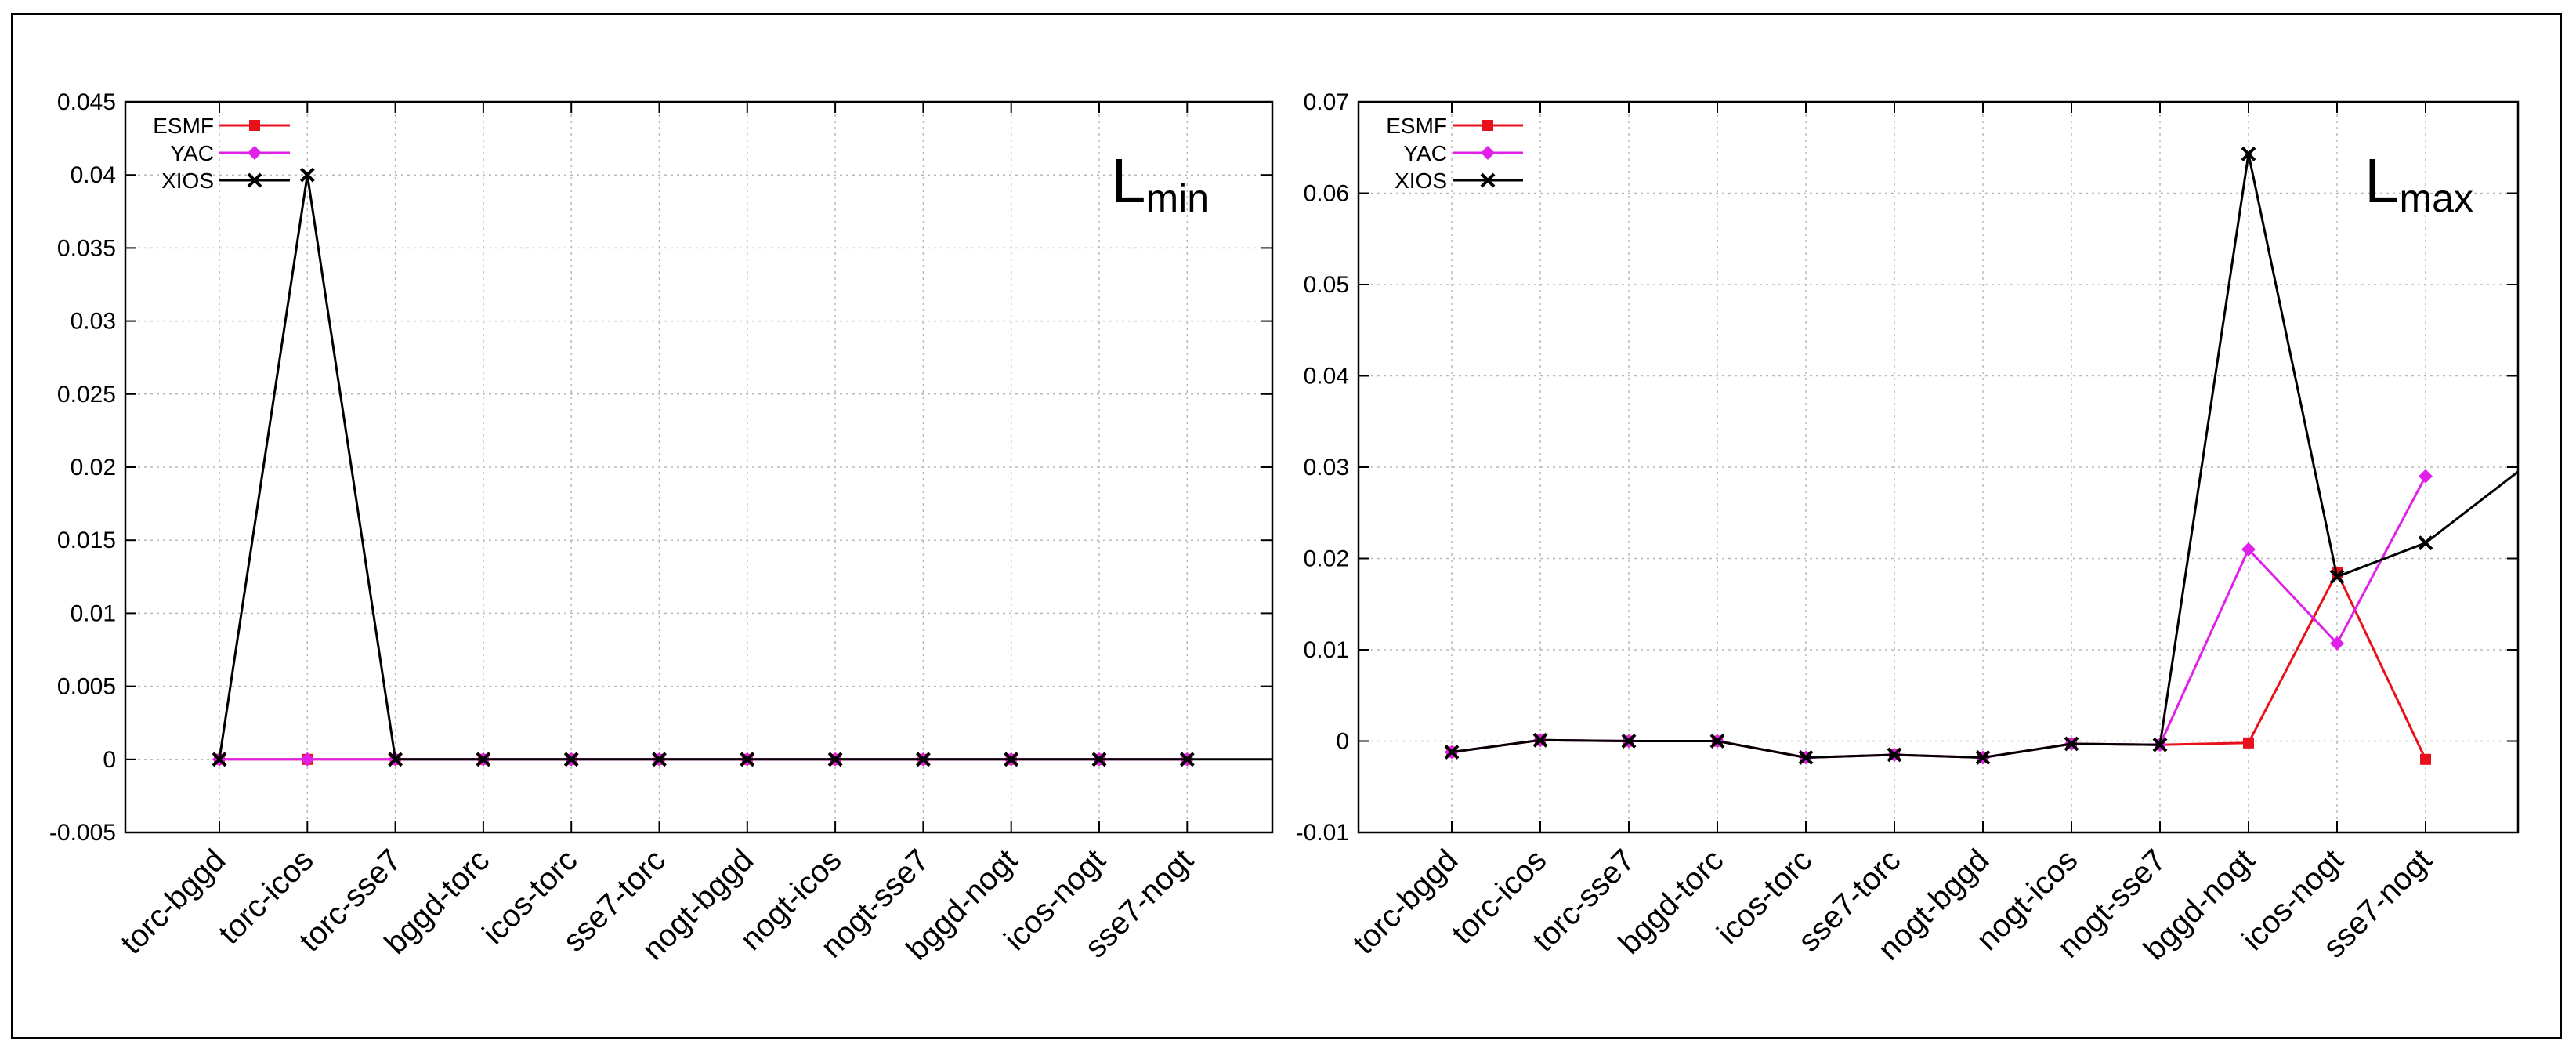 The width and height of the screenshot is (2576, 1055). Describe the element at coordinates (1326, 285) in the screenshot. I see `y-tick-label: 0.05` at that location.